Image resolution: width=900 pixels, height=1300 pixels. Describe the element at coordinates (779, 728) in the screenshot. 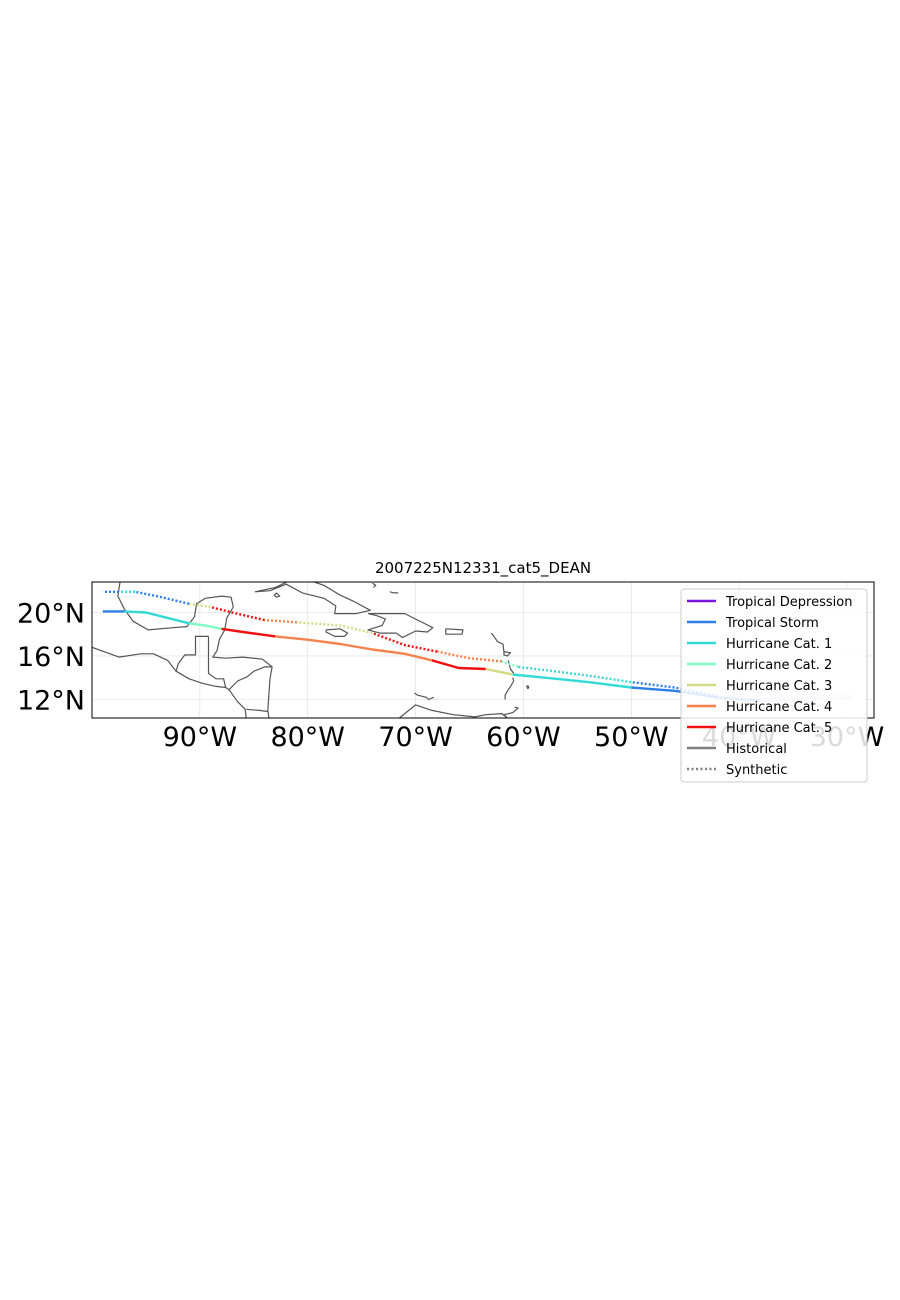

I see `legend-label-6: Hurricane Cat. 5` at that location.